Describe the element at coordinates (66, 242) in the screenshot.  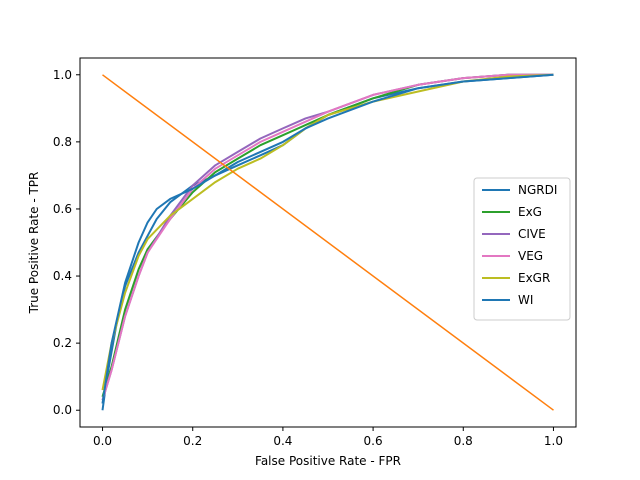
I see `y-axis: 0.0 0.2 0.4 0.6 0.8 1.0` at that location.